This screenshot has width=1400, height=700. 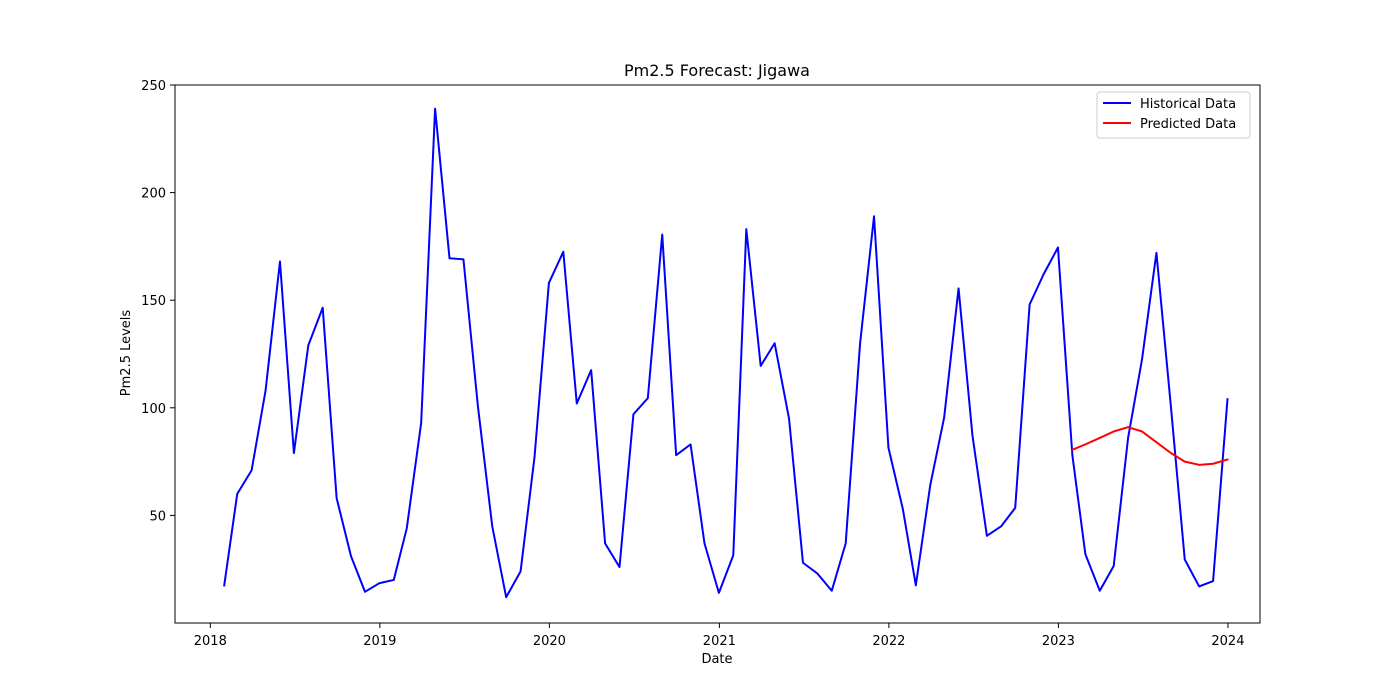 I want to click on y-tick-label: 150, so click(x=153, y=301).